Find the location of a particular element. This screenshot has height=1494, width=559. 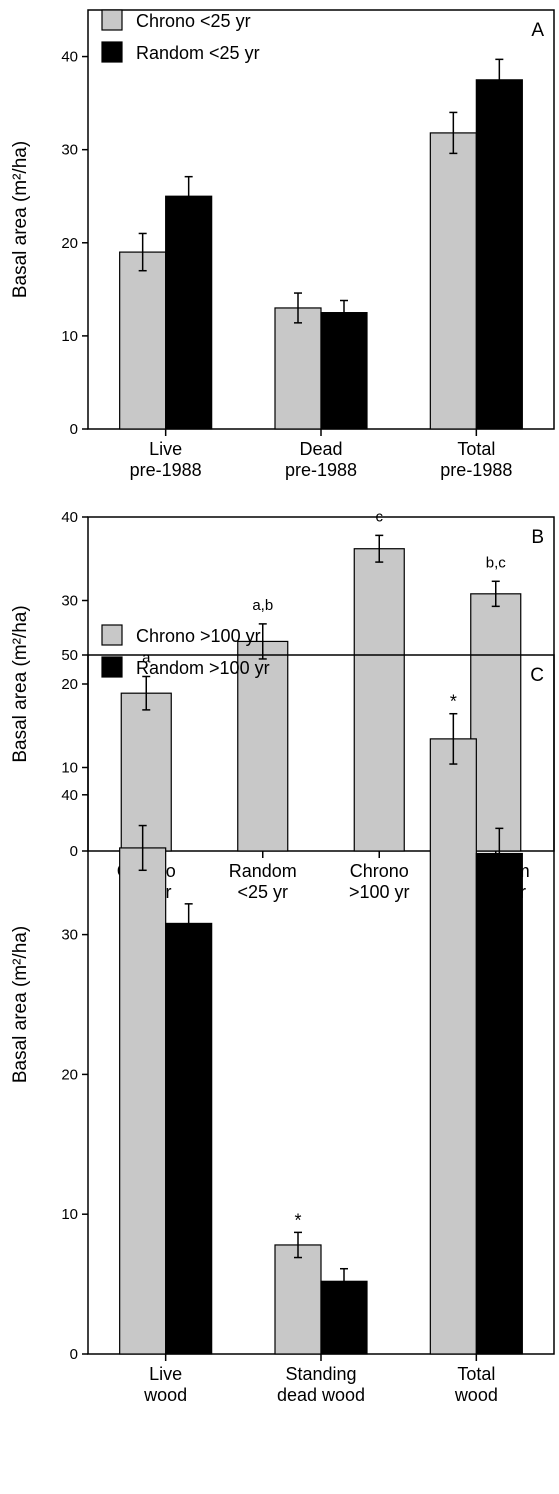

category-label: Random is located at coordinates (263, 871).